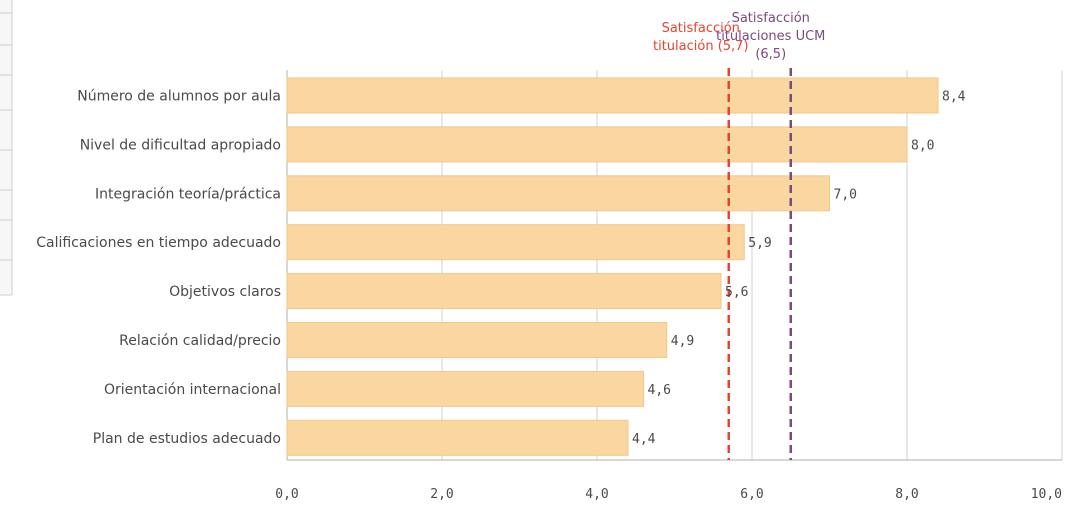  Describe the element at coordinates (701, 46) in the screenshot. I see `reference-line-label: titulación (5,7)` at that location.